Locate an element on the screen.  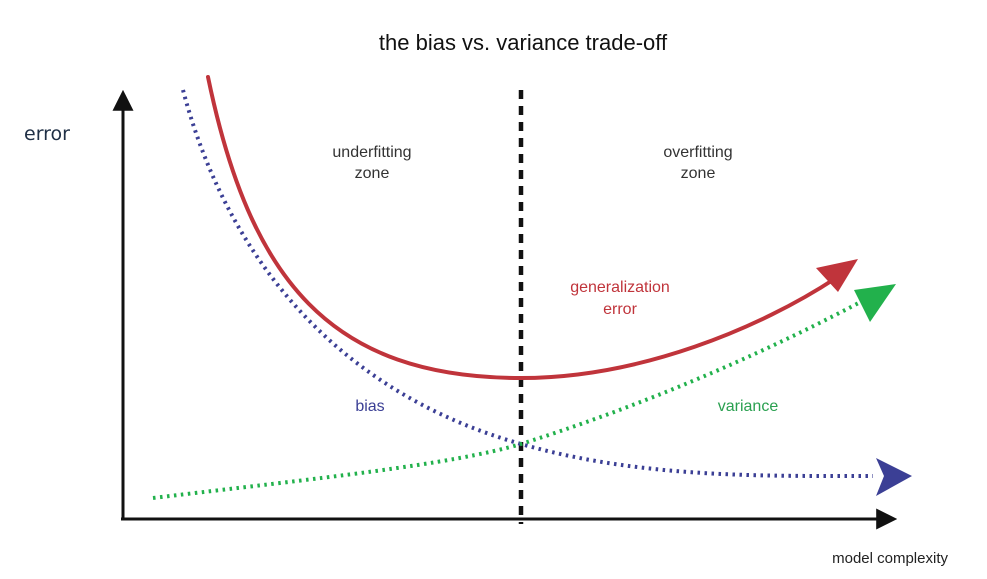
generalization-error-label-2: error is located at coordinates (620, 309).